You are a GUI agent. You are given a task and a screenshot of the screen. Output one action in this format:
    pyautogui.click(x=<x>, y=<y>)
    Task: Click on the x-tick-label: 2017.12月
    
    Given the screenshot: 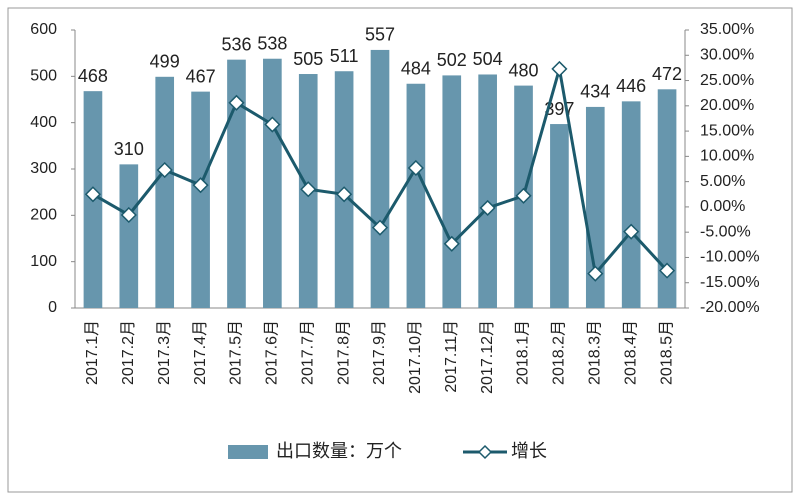 What is the action you would take?
    pyautogui.click(x=487, y=357)
    